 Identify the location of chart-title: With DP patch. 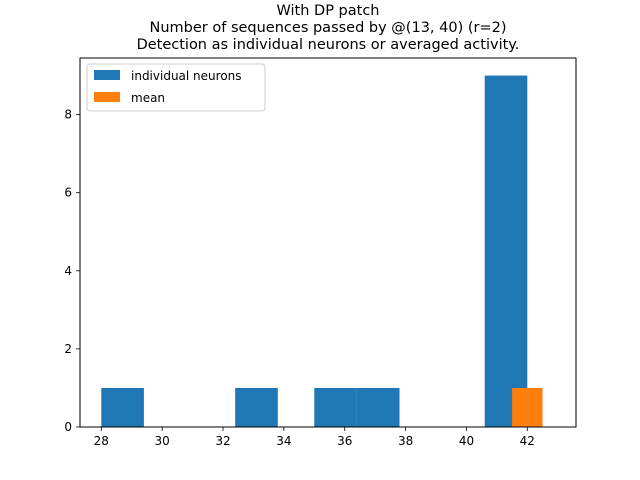
(328, 11).